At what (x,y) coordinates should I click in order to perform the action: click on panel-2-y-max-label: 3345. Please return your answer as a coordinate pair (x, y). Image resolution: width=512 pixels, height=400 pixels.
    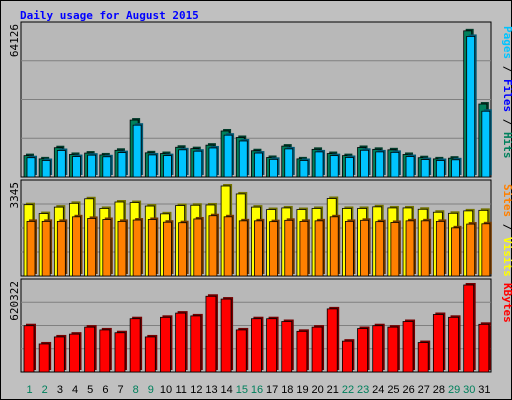
    Looking at the image, I should click on (14, 195).